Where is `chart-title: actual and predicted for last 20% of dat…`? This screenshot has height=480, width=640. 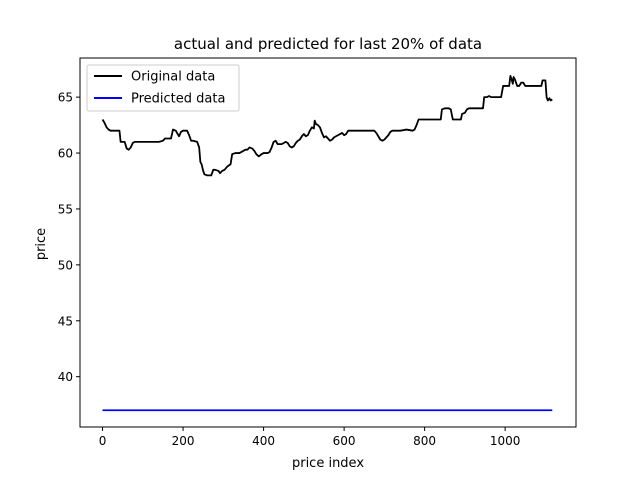
chart-title: actual and predicted for last 20% of dat… is located at coordinates (328, 44).